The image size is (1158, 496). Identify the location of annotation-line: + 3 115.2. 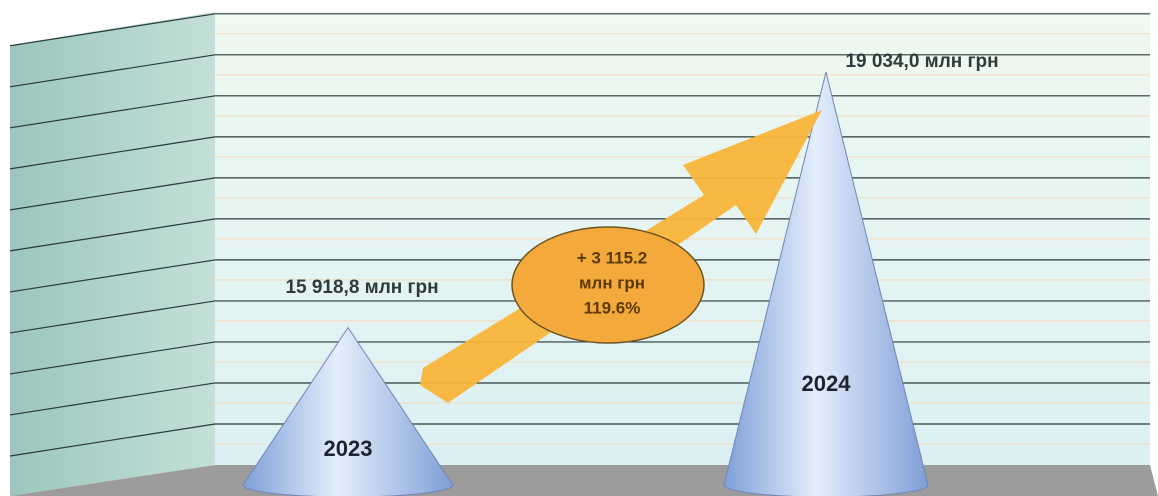
(612, 257).